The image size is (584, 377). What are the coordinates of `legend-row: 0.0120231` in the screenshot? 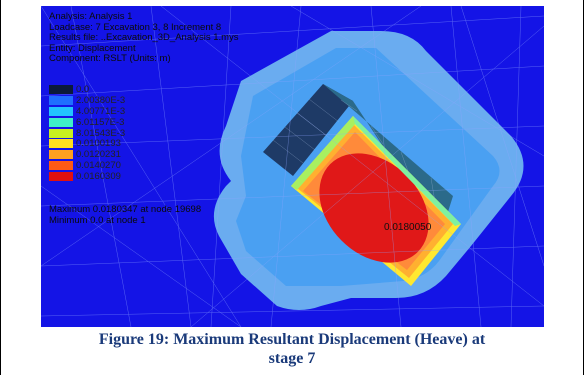 It's located at (87, 154).